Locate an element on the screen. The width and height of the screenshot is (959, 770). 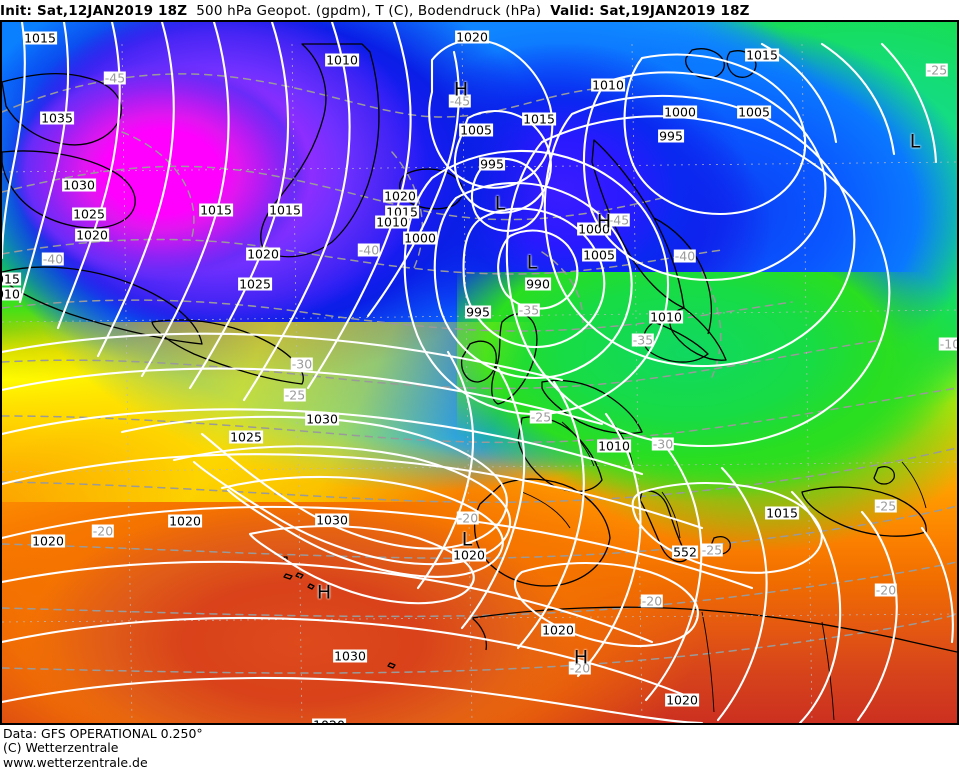
pressure-contour-label: 552 is located at coordinates (685, 552).